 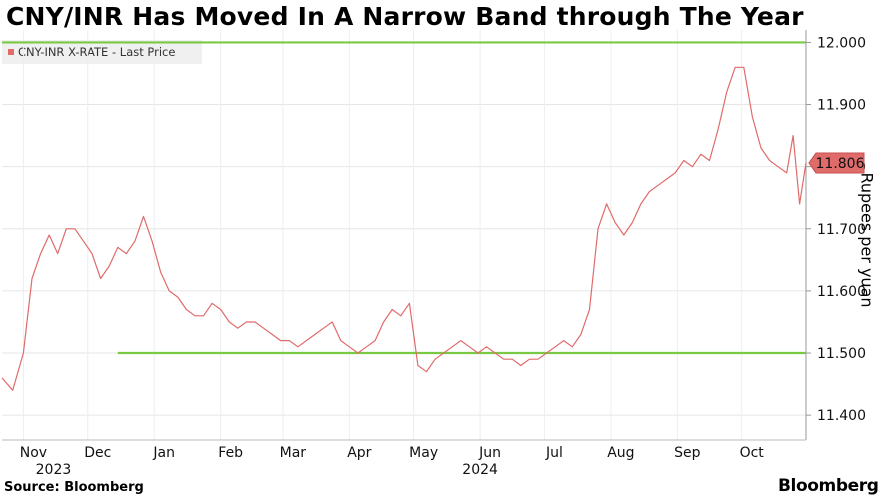 I want to click on x-tick-label: Jun, so click(x=489, y=453).